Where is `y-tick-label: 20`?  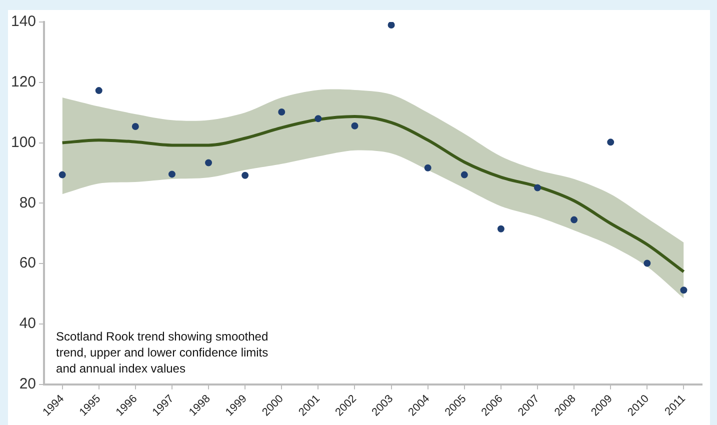 y-tick-label: 20 is located at coordinates (27, 384).